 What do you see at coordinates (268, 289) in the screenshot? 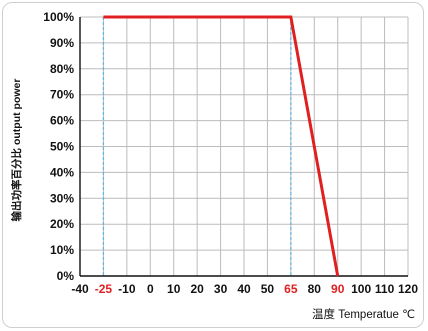
I see `x-tick-label: 50` at bounding box center [268, 289].